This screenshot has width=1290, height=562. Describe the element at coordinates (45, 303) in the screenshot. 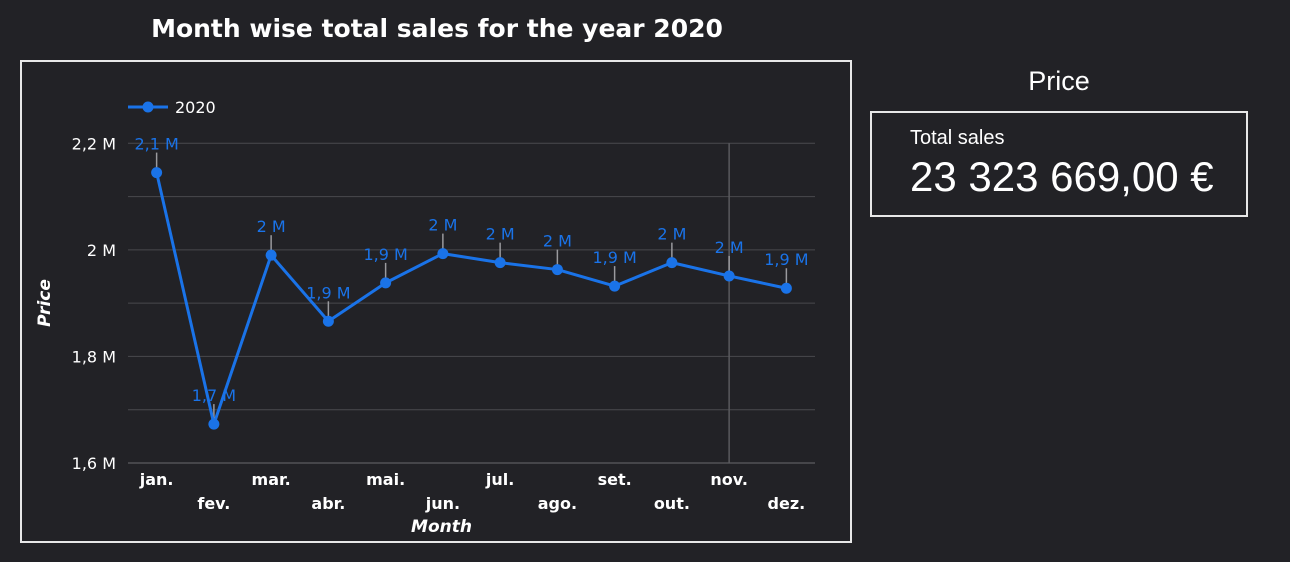

I see `y-axis-title: Price` at that location.